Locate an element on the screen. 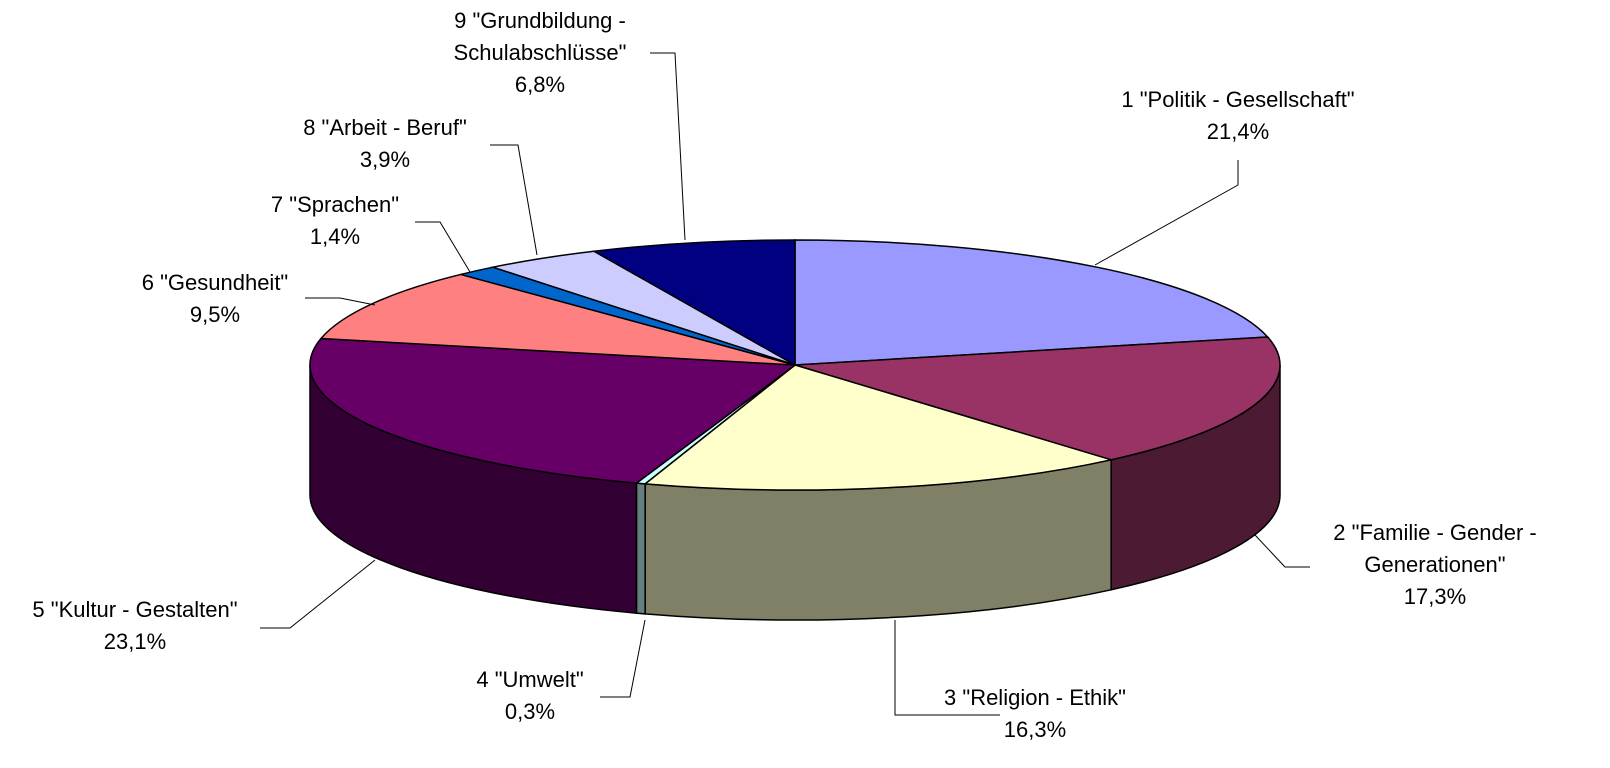 Image resolution: width=1610 pixels, height=768 pixels. value-label: 1,4% is located at coordinates (335, 236).